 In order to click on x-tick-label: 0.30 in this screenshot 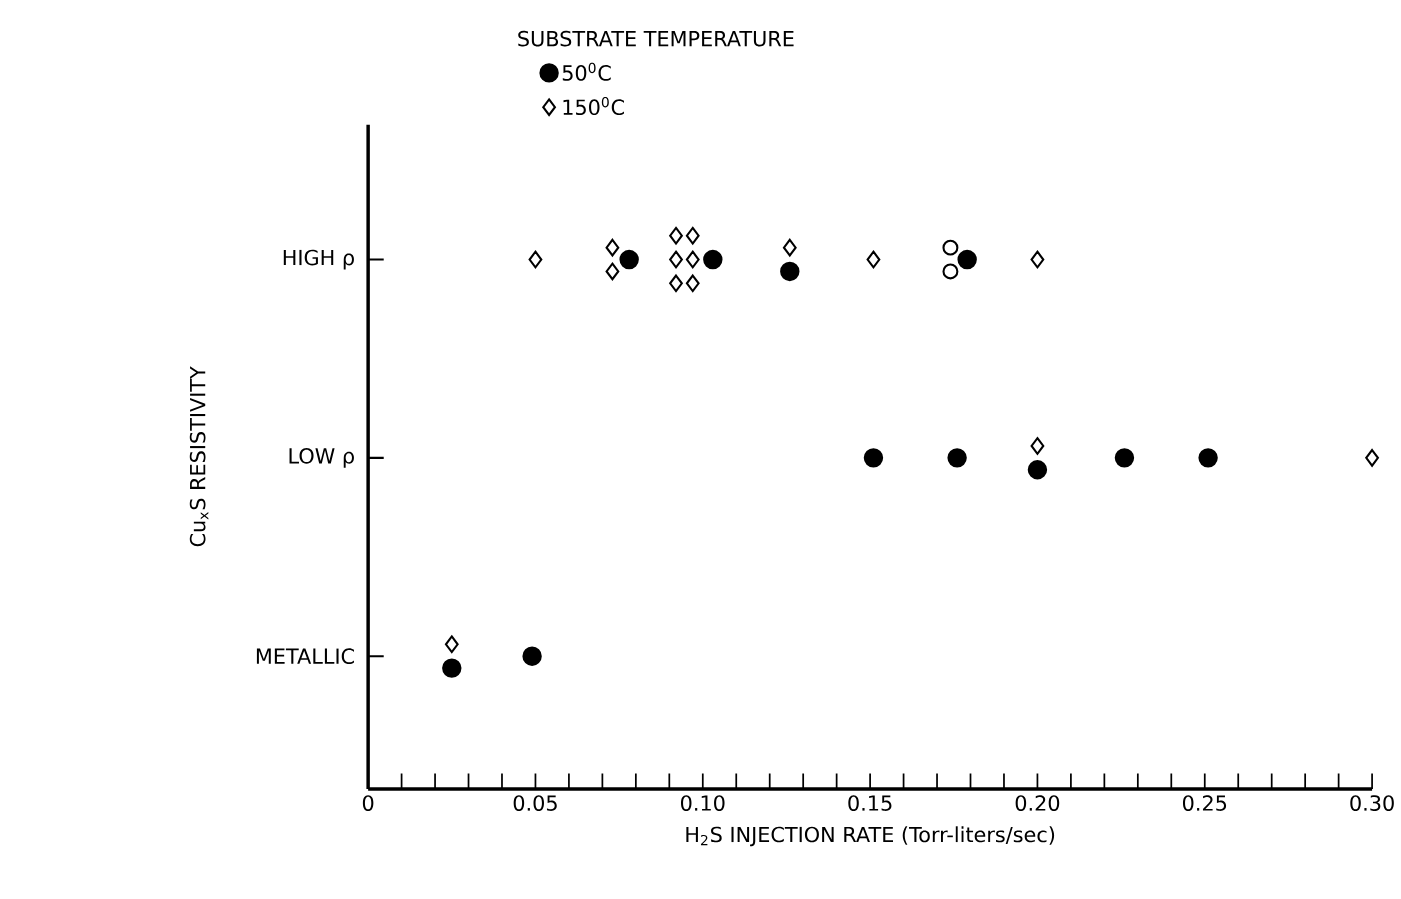, I will do `click(1372, 803)`.